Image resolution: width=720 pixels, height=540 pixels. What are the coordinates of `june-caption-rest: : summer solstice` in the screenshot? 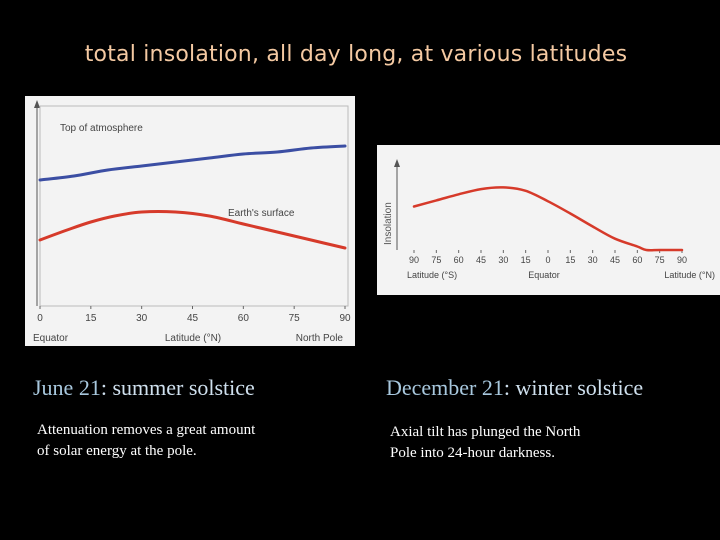 It's located at (177, 387).